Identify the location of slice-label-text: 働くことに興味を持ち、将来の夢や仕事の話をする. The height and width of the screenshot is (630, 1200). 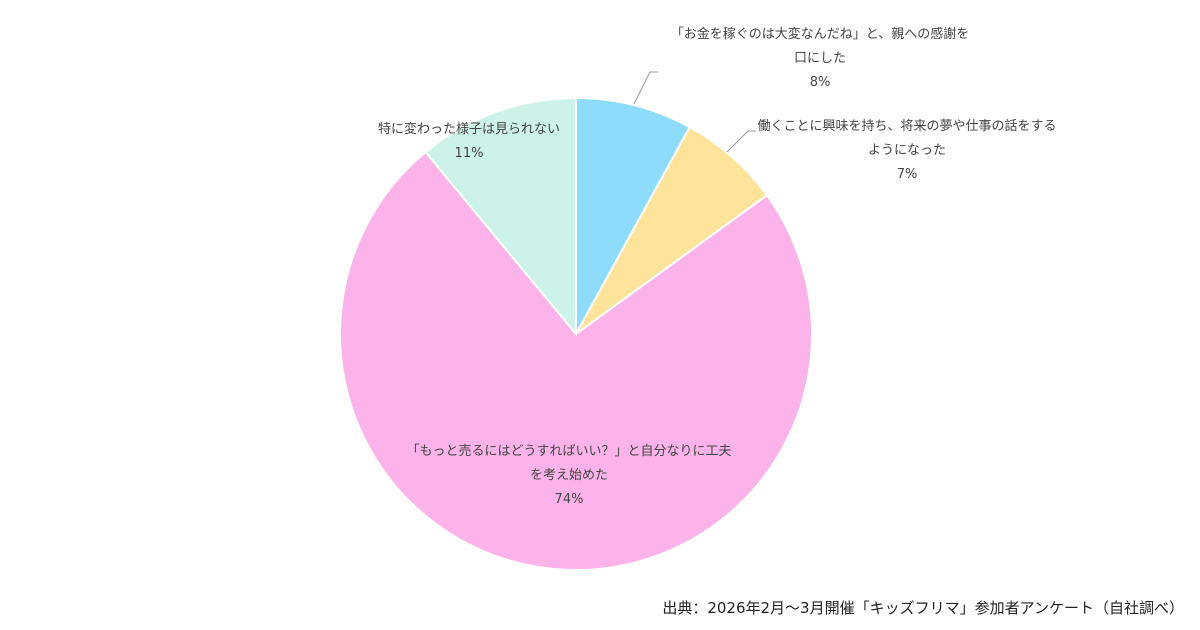
(906, 126).